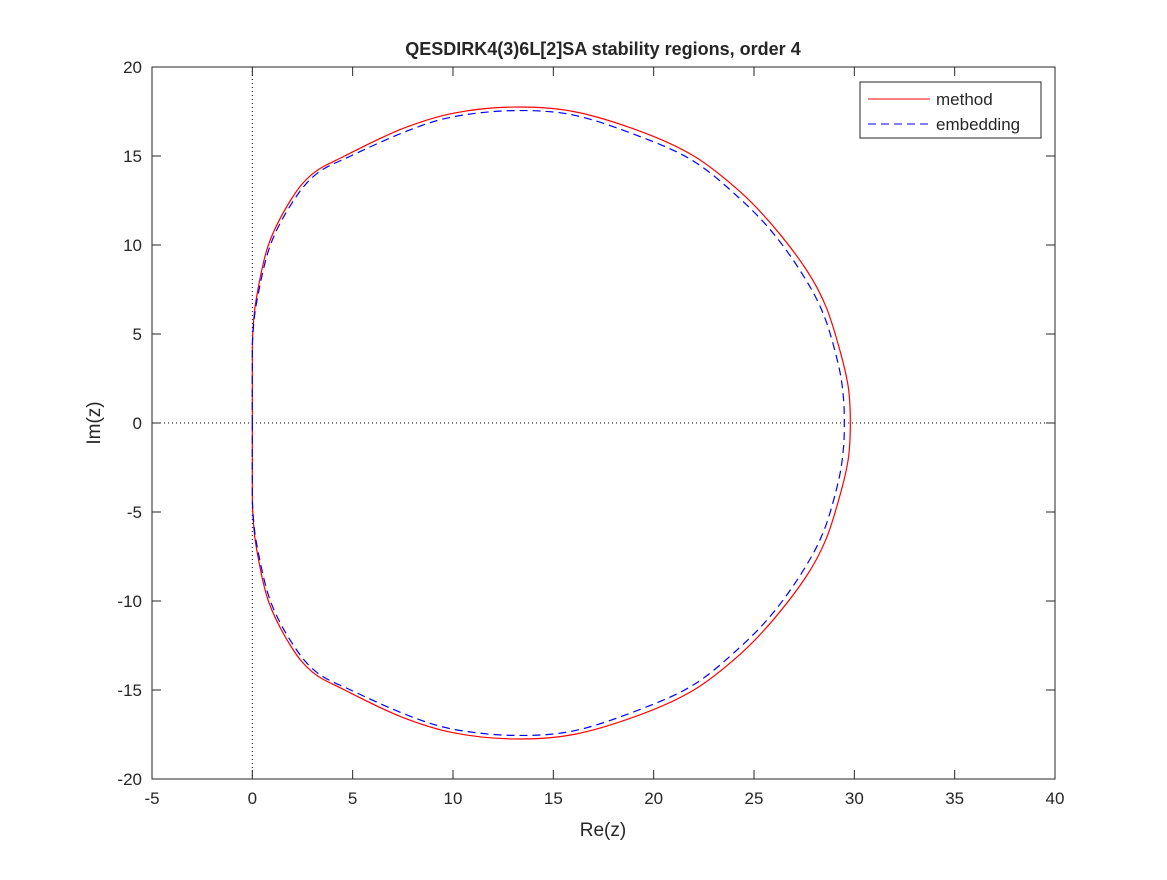 This screenshot has width=1167, height=880. I want to click on y-tick-label: -15, so click(129, 690).